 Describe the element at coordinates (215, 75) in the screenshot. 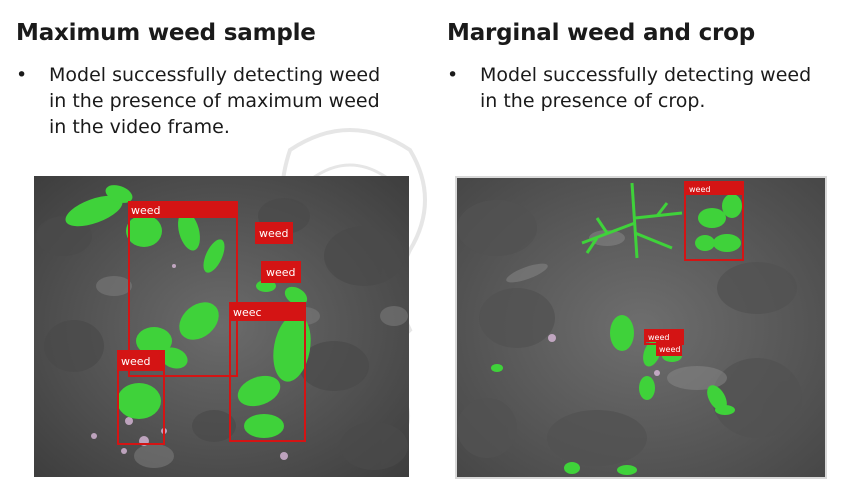

I see `left-text-line: Model successfully detecting weed` at that location.